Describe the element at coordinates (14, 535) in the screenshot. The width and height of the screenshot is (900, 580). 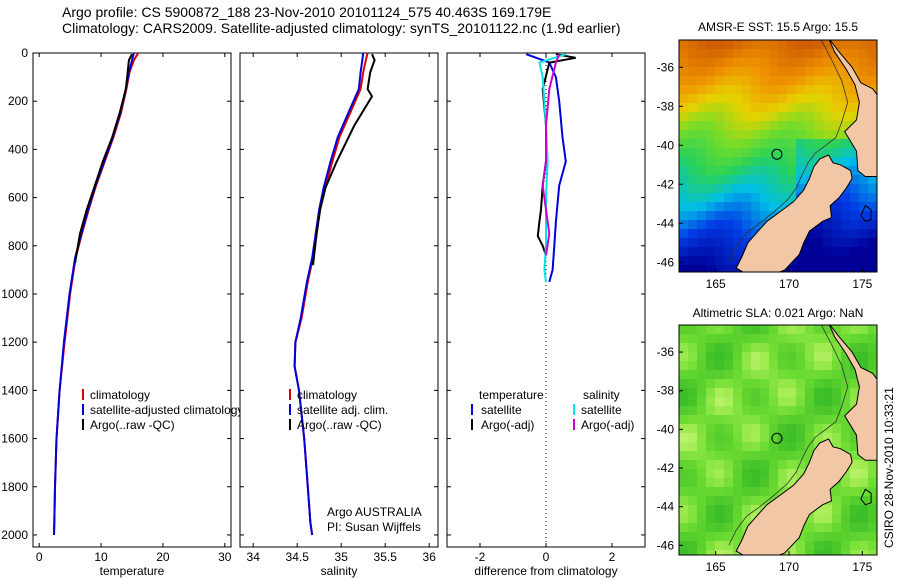
I see `depth-tick-label: 2000` at that location.